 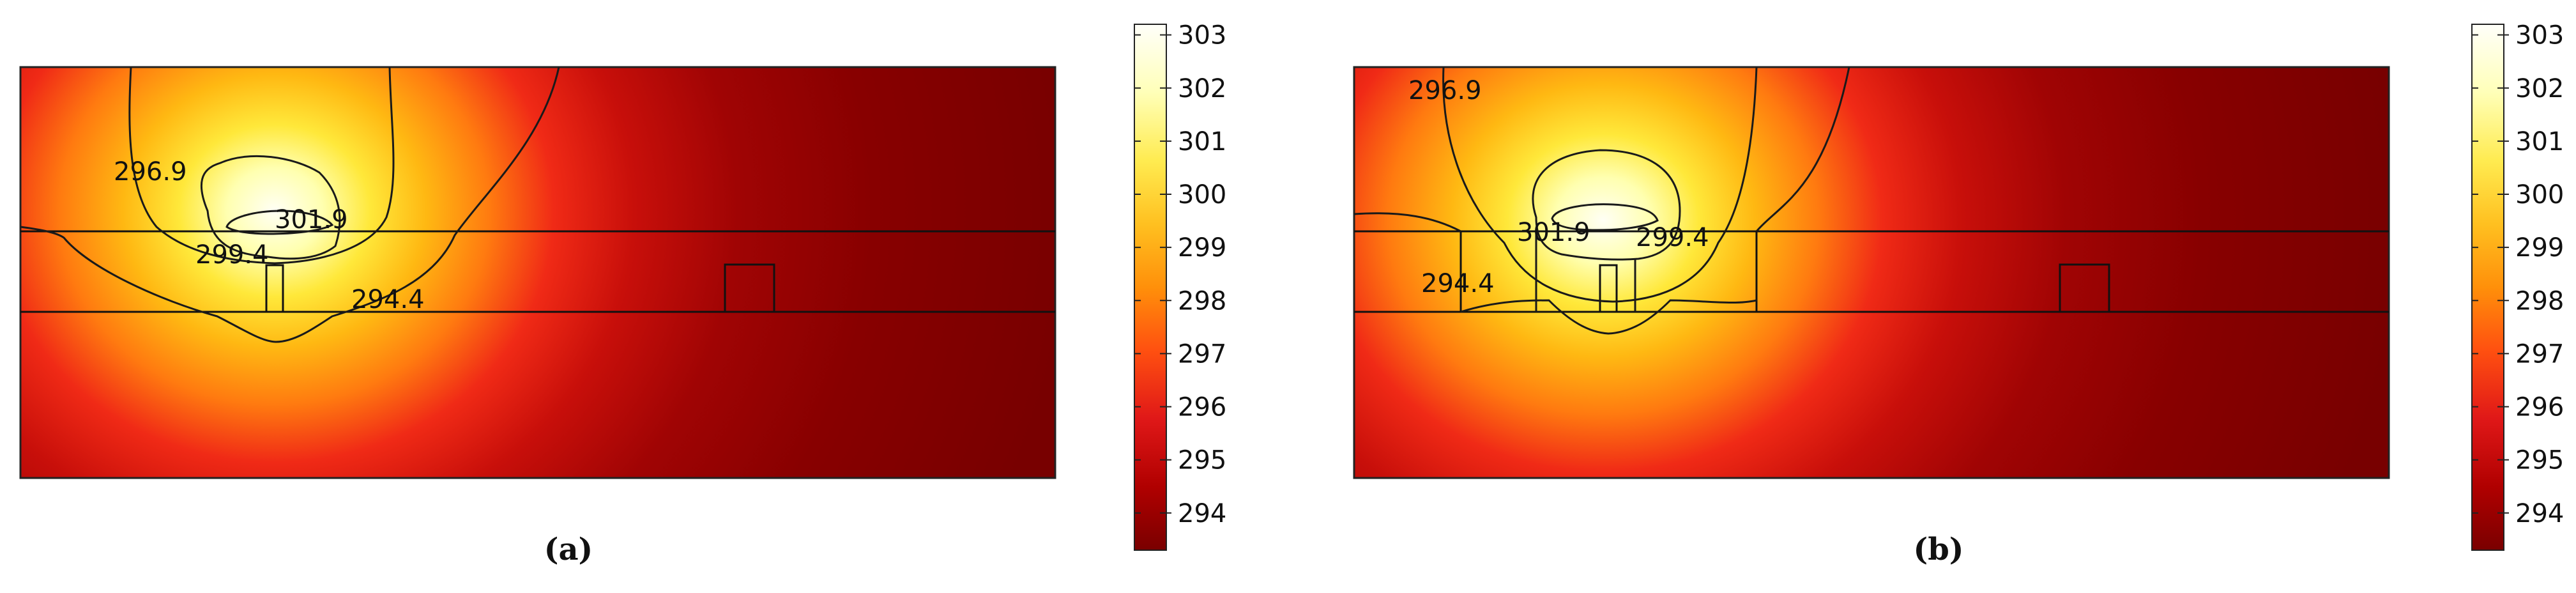 What do you see at coordinates (1601, 200) in the screenshot?
I see `contour-lines-b` at bounding box center [1601, 200].